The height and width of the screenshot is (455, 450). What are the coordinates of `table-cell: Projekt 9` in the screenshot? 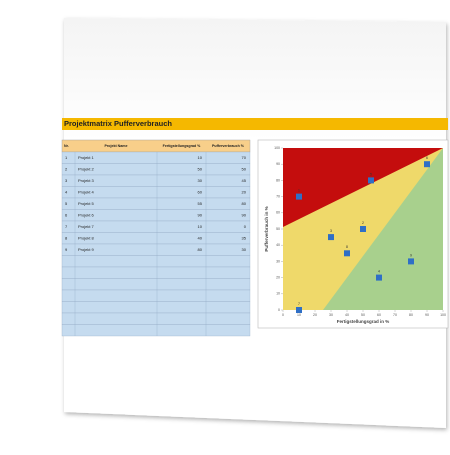 It's located at (86, 249).